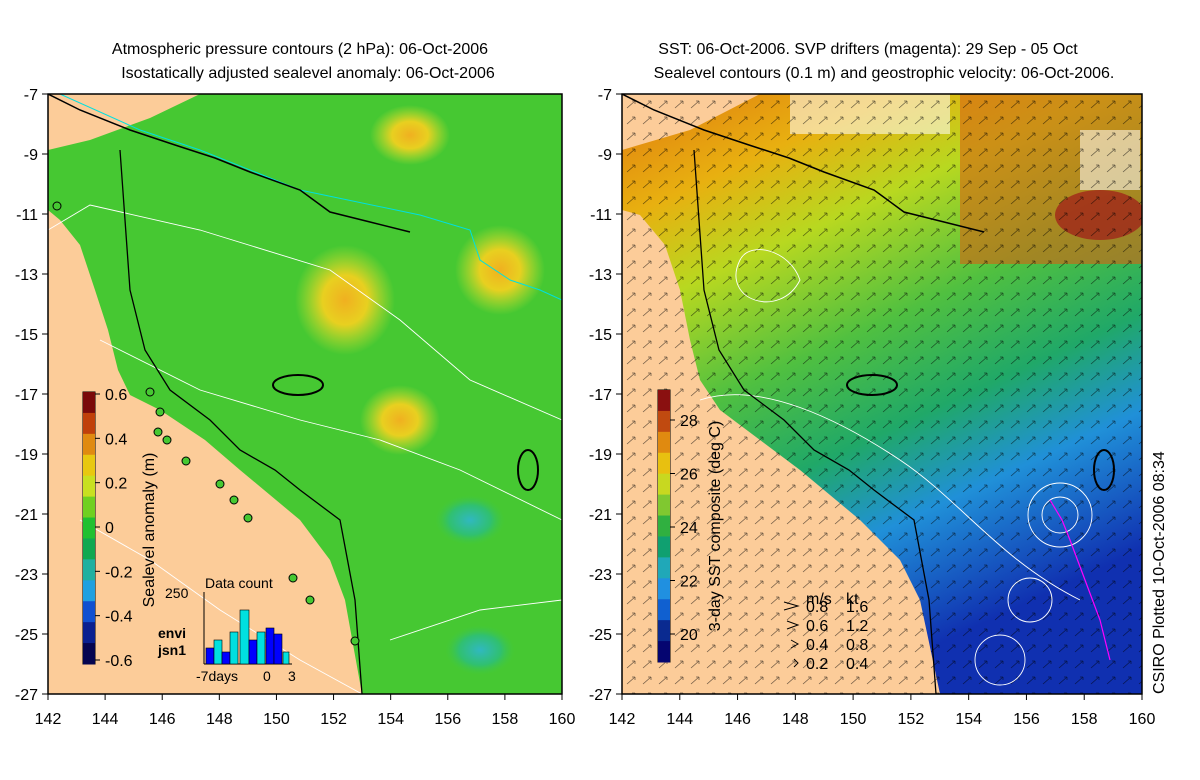 The width and height of the screenshot is (1200, 780). Describe the element at coordinates (105, 719) in the screenshot. I see `x-tick-label: 144` at that location.